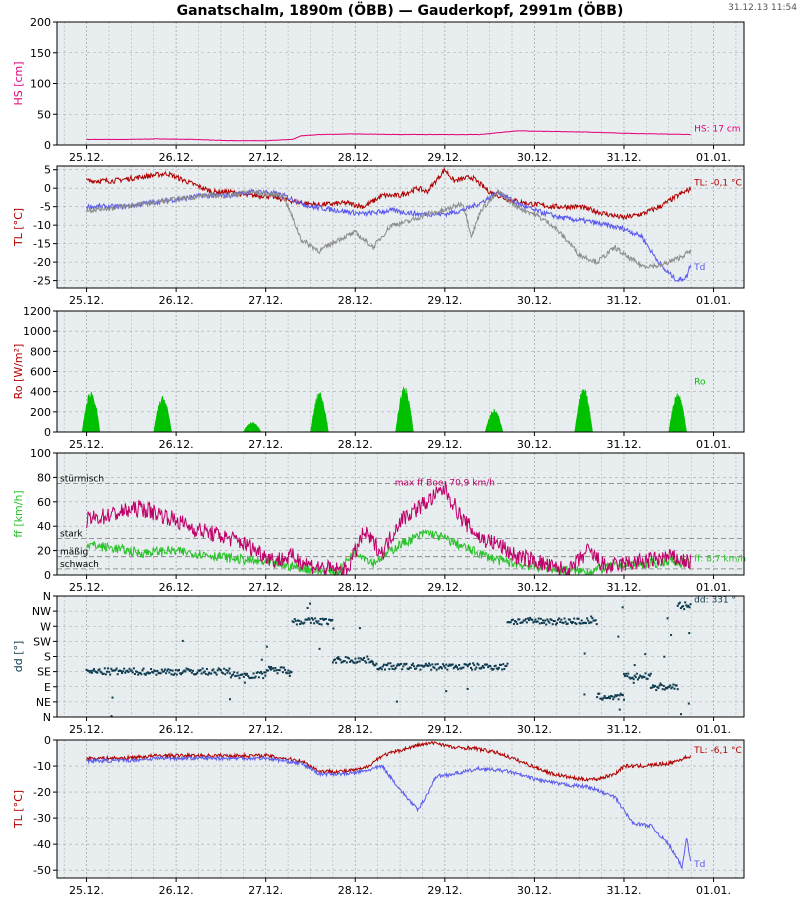 The width and height of the screenshot is (800, 904). Describe the element at coordinates (44, 551) in the screenshot. I see `y-tick-label: 20` at that location.